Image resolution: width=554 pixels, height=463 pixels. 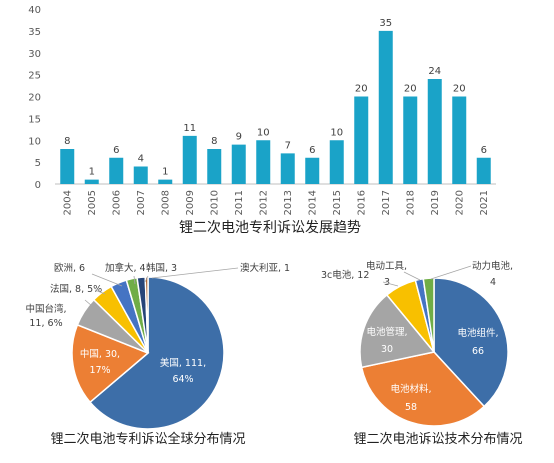 I want to click on label-tools-value: 3, so click(x=387, y=282).